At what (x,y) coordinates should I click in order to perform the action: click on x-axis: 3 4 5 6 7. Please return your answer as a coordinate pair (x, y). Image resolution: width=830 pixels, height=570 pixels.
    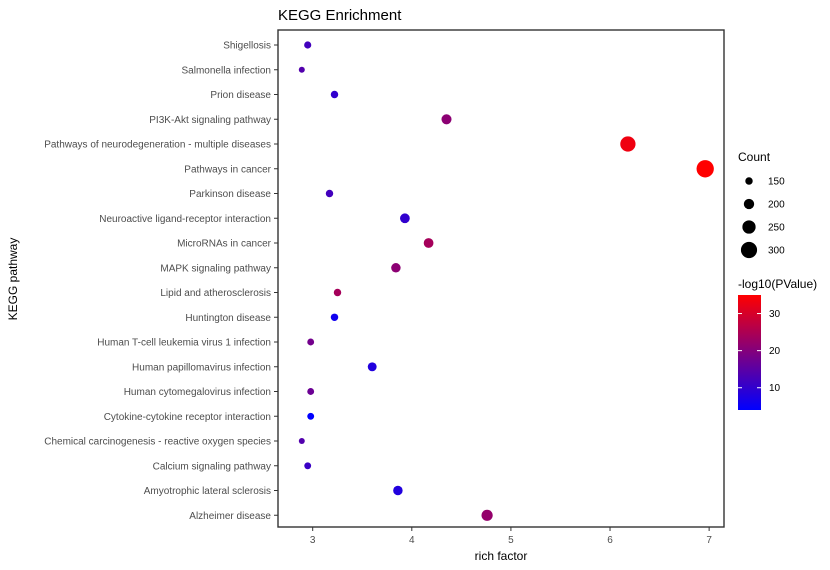
    Looking at the image, I should click on (511, 536).